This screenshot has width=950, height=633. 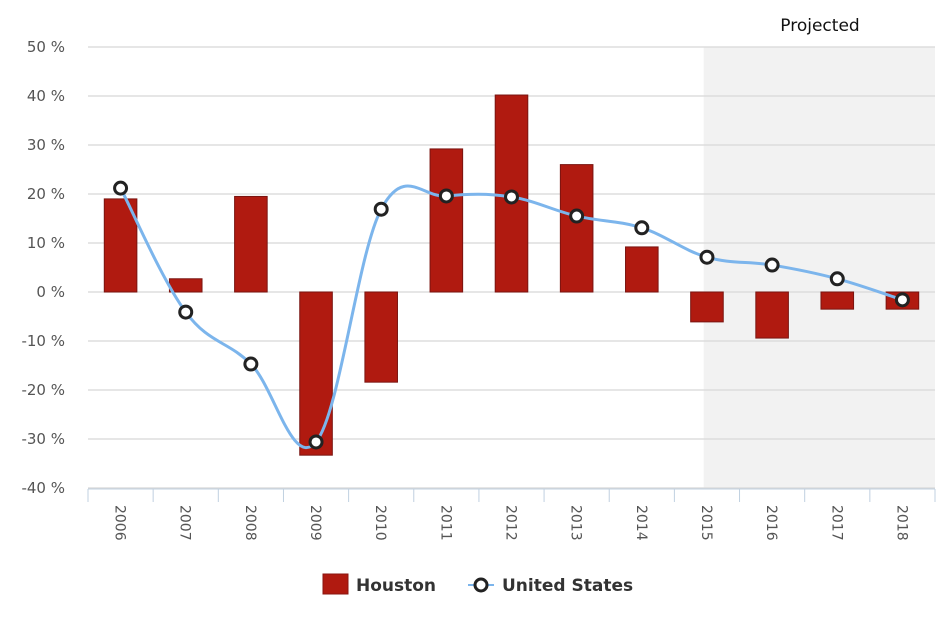 I want to click on legend-houston-label: Houston, so click(x=396, y=586).